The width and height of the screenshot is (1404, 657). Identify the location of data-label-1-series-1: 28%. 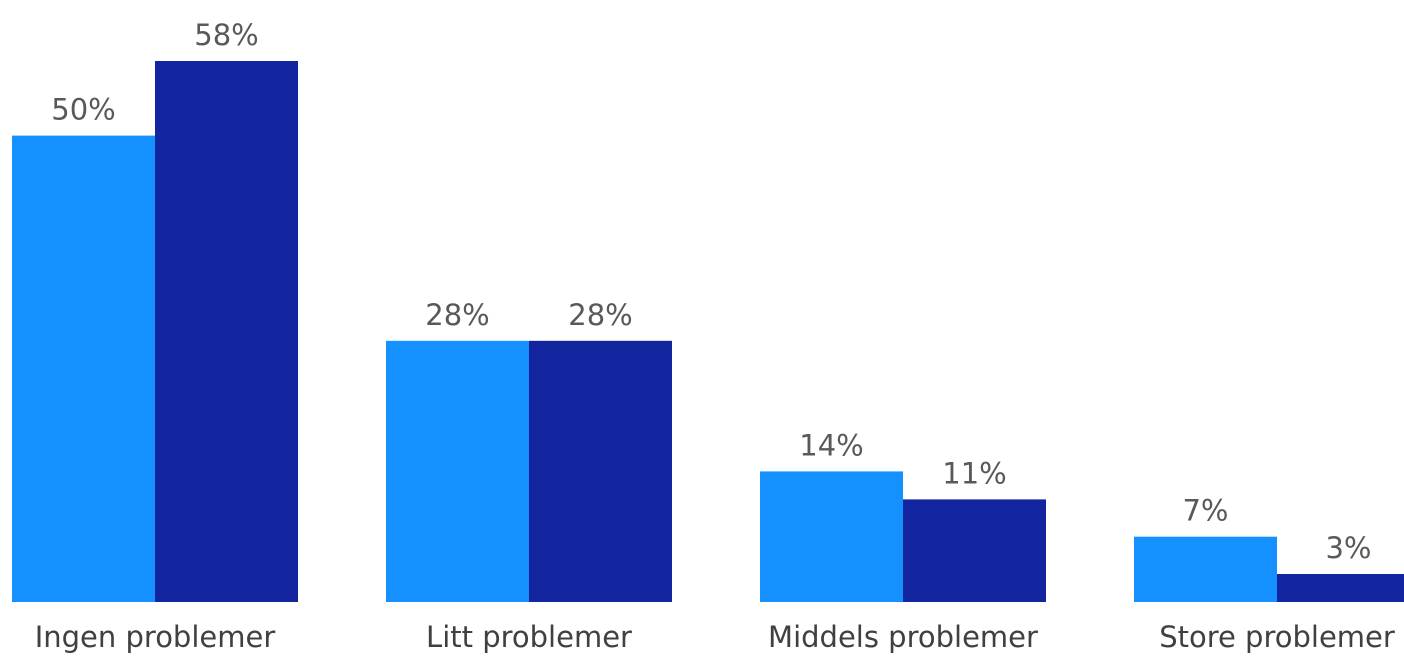
(600, 315).